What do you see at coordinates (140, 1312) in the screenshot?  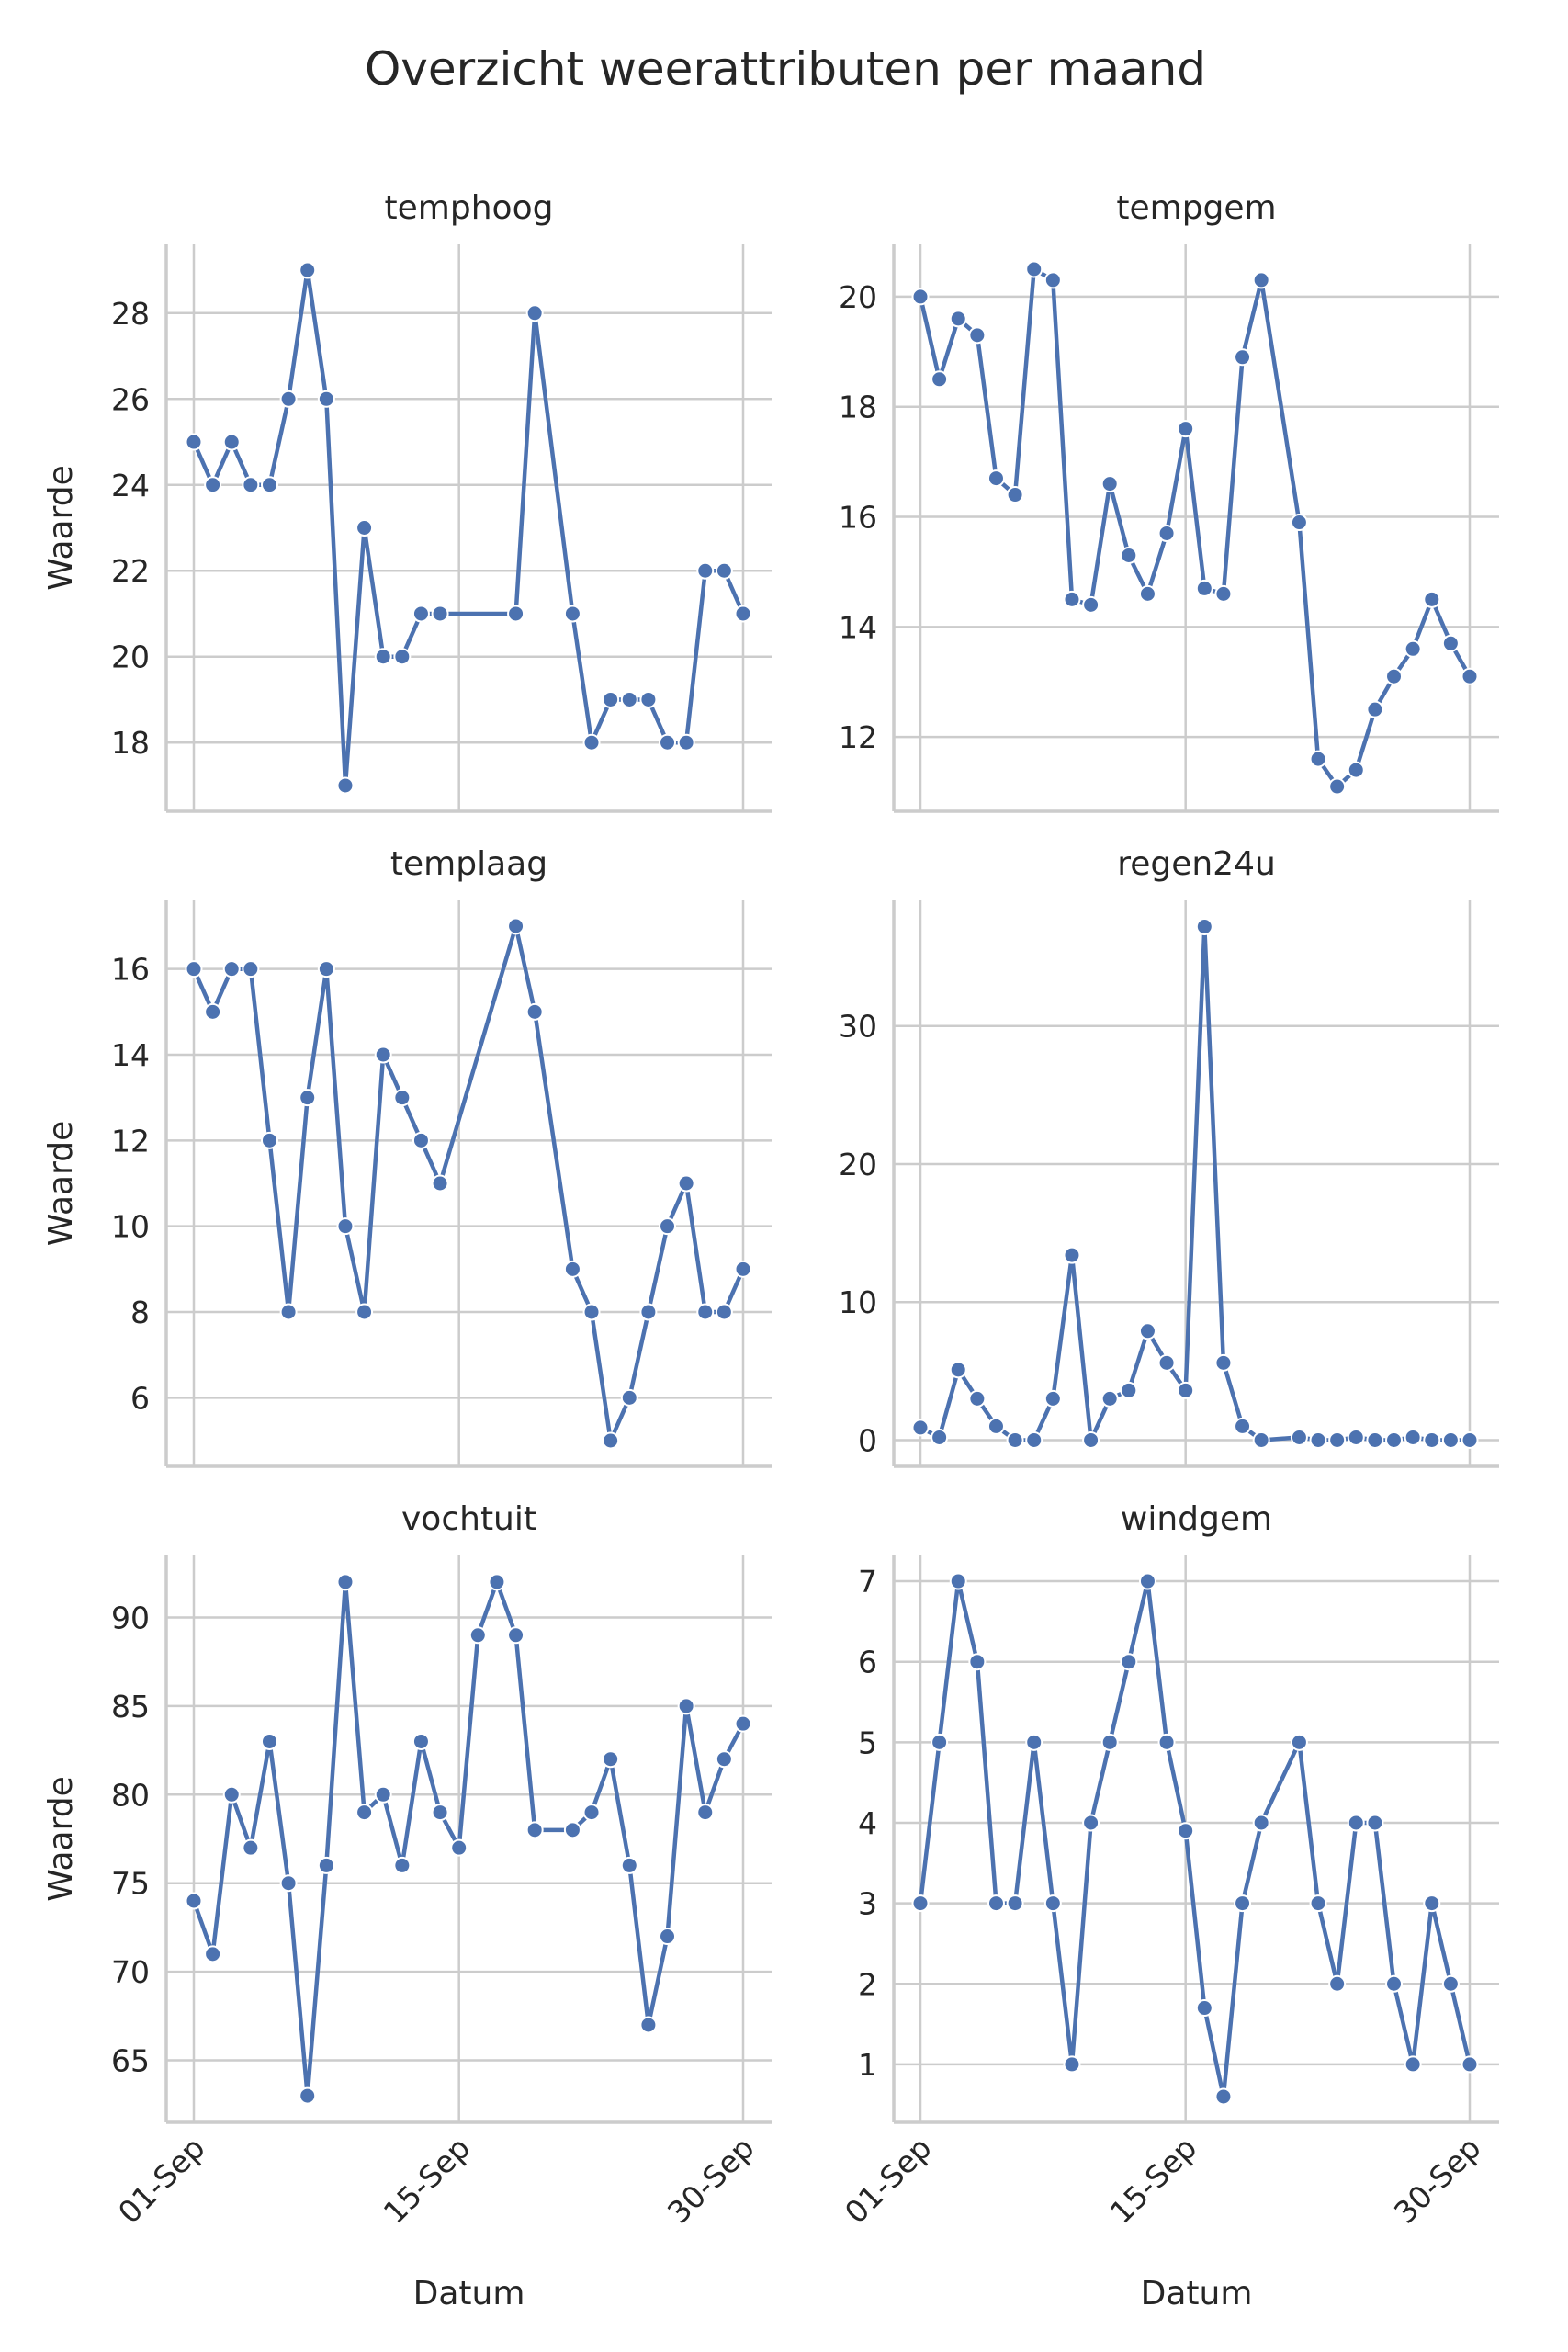 I see `y-tick-label: 8` at bounding box center [140, 1312].